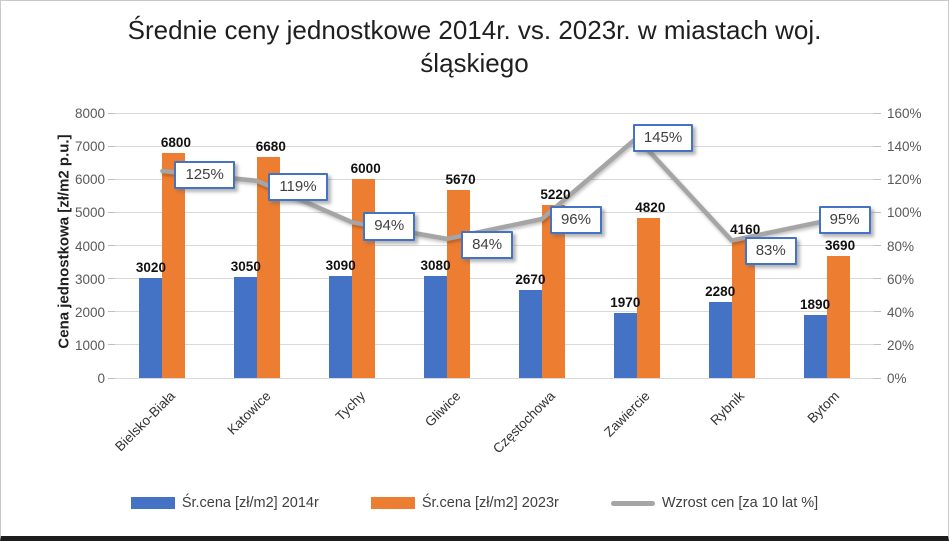 This screenshot has height=541, width=949. I want to click on right-axis-tick-label: 160%, so click(904, 113).